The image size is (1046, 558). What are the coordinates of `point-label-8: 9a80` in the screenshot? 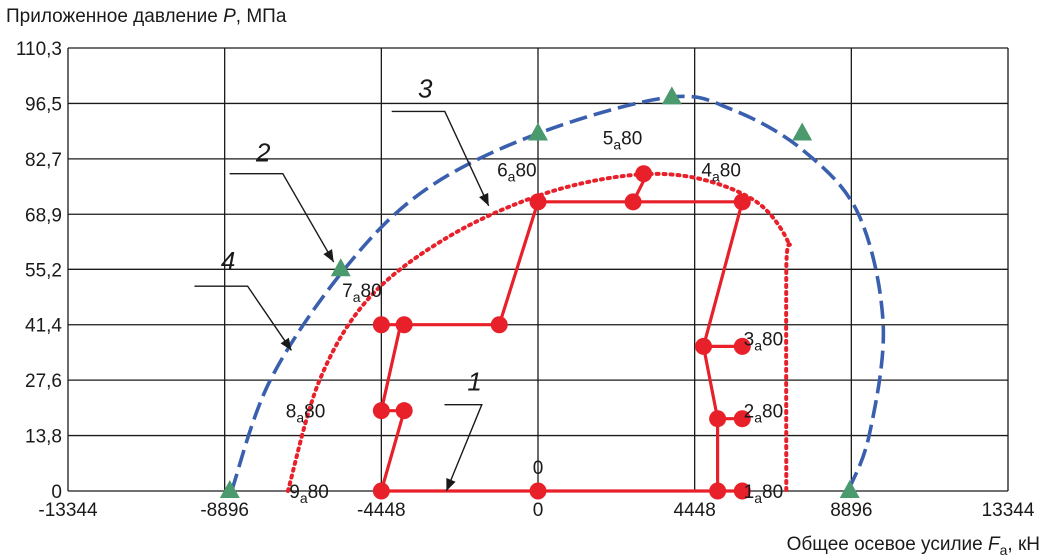 It's located at (309, 494).